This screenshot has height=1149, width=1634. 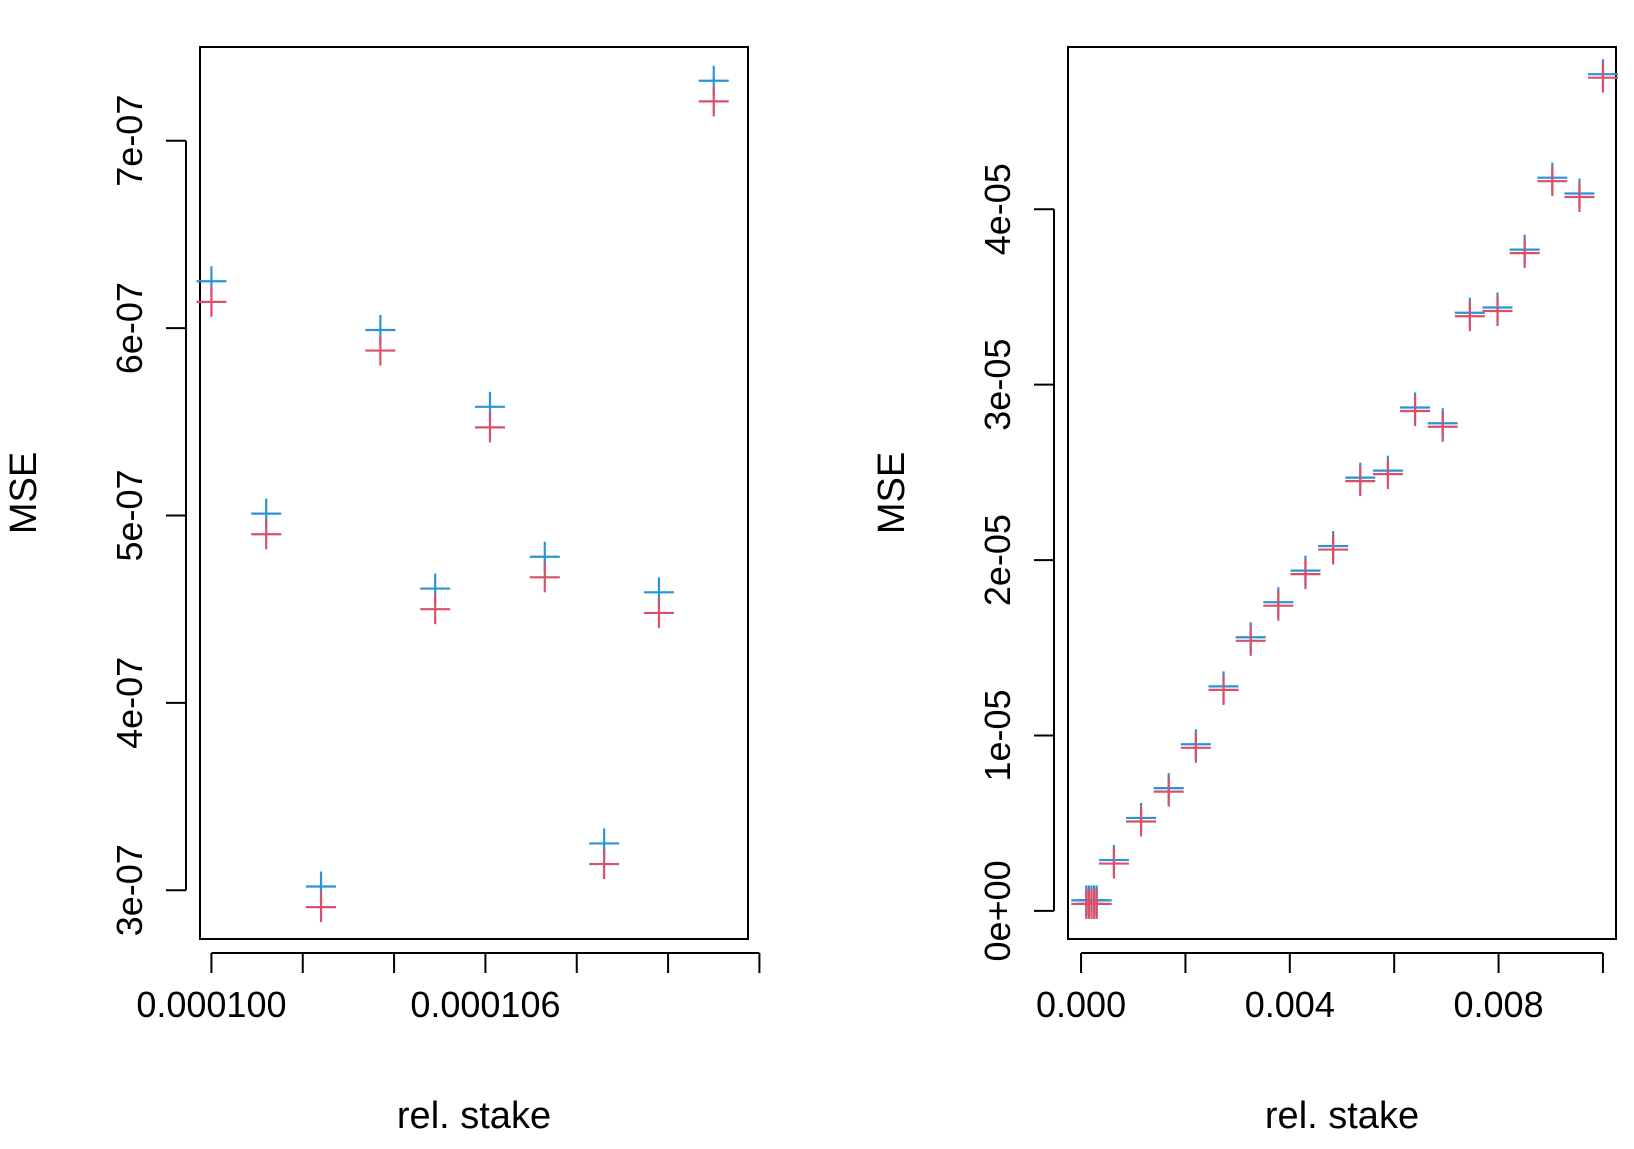 What do you see at coordinates (892, 493) in the screenshot?
I see `right-y-axis-label: MSE` at bounding box center [892, 493].